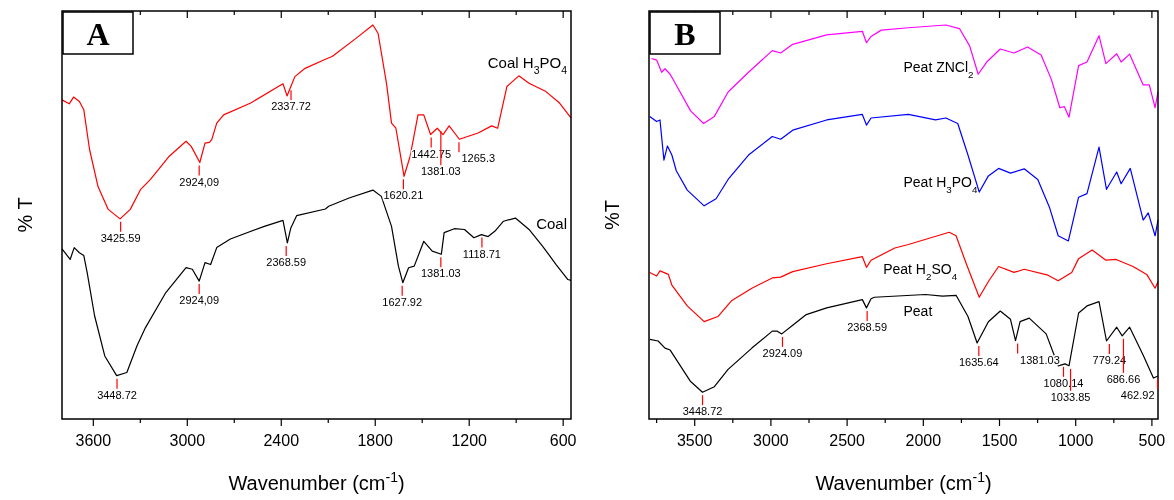 This screenshot has height=500, width=1174. Describe the element at coordinates (402, 301) in the screenshot. I see `annotation: 1627.92` at that location.